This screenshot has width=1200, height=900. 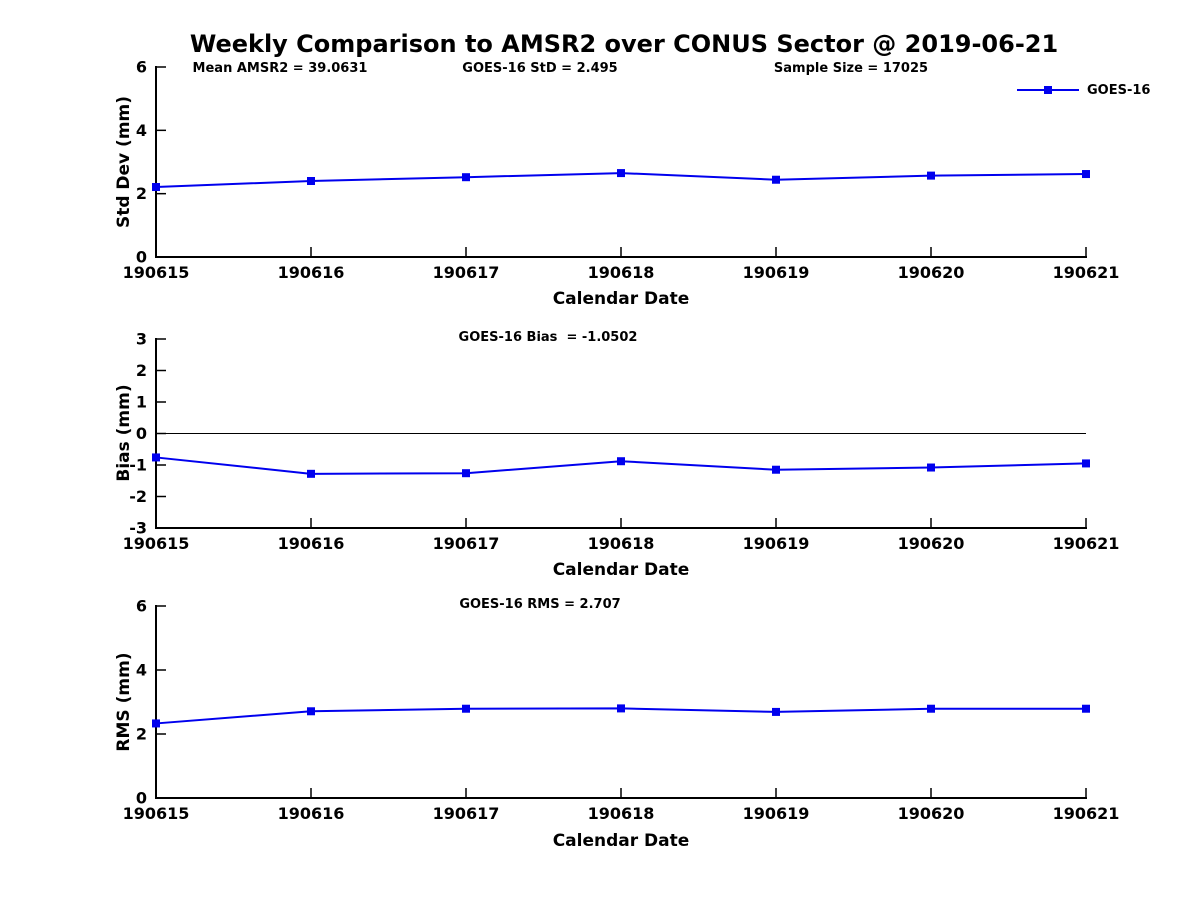 I want to click on y-tick-label: 3, so click(x=141, y=339).